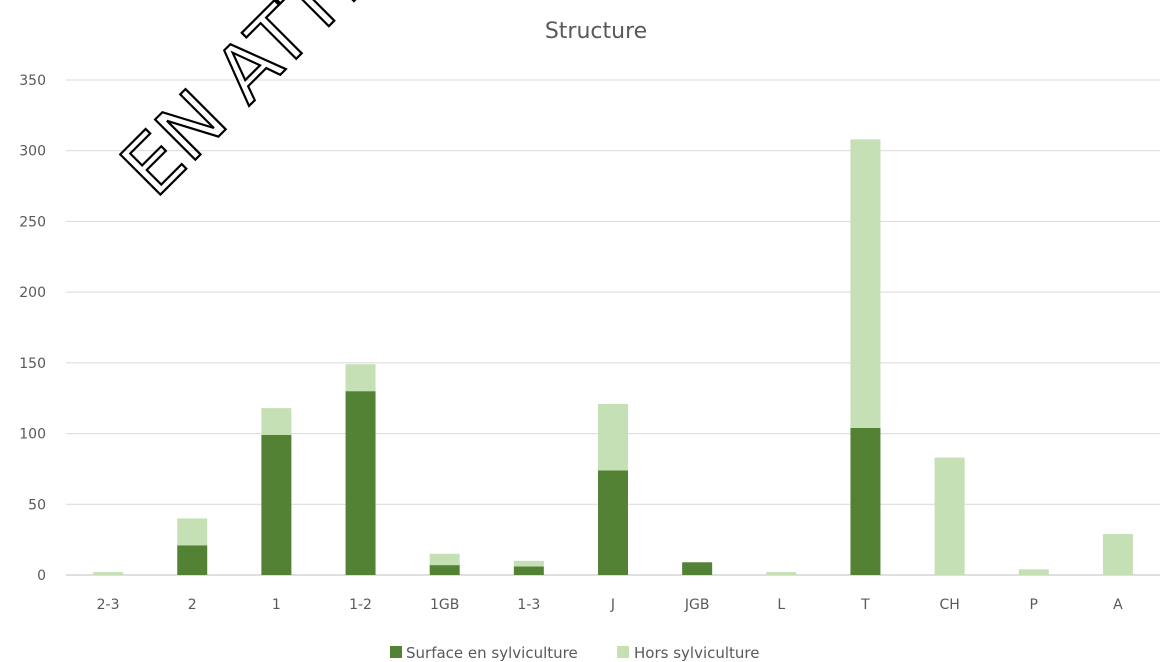 The height and width of the screenshot is (662, 1160). Describe the element at coordinates (396, 652) in the screenshot. I see `legend-swatch-surface` at that location.